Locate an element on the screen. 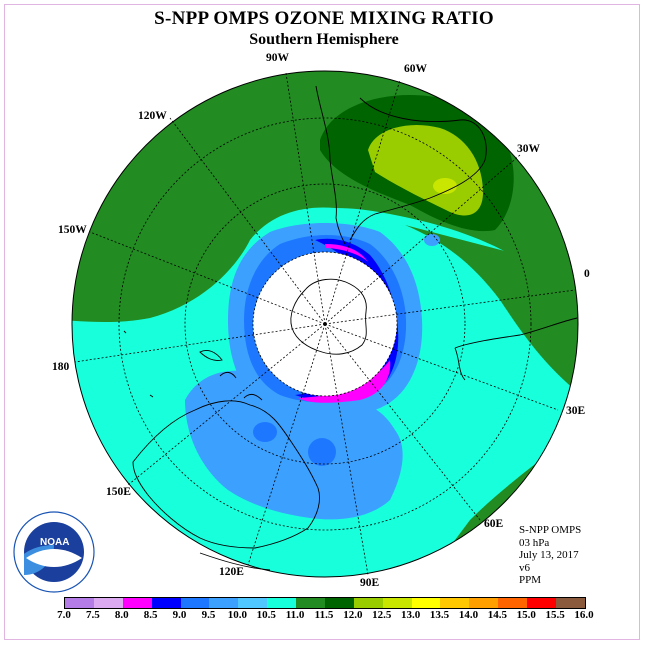 This screenshot has height=648, width=648. colorbar-tick-label: 10.0 is located at coordinates (237, 615).